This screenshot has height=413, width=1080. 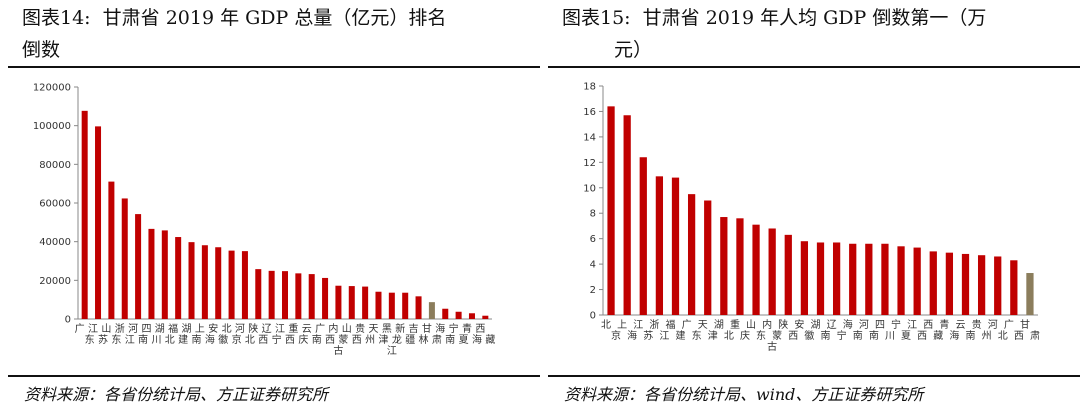 I want to click on svg-text: 天, so click(x=703, y=325).